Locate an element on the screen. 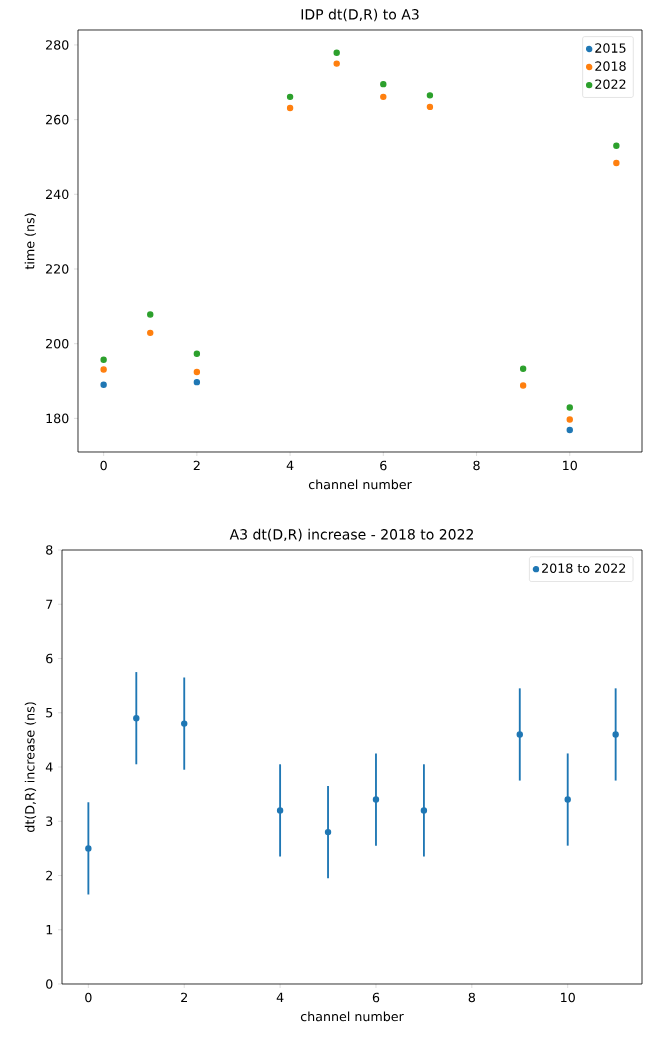 The height and width of the screenshot is (1041, 660). y-tick-label: 5 is located at coordinates (49, 713).